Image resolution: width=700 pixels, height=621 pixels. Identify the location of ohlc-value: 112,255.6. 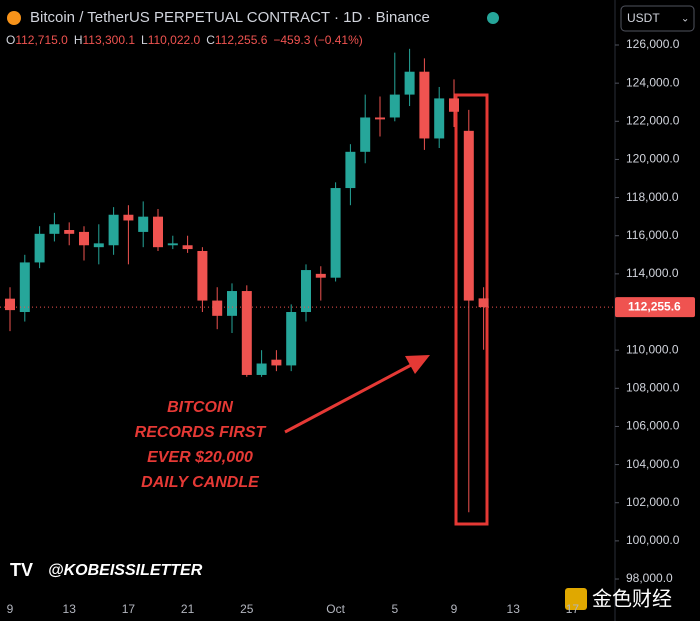
(241, 40).